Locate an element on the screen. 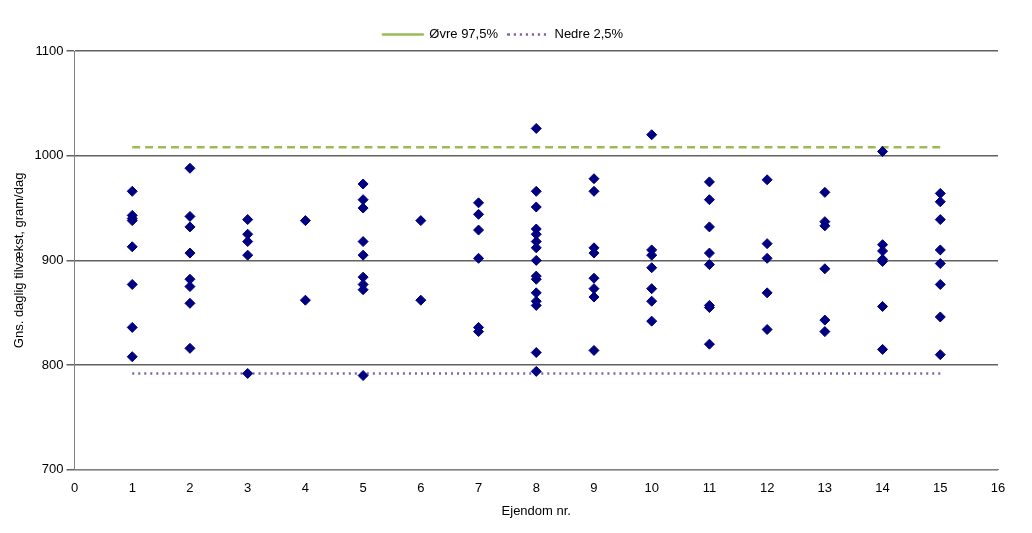 This screenshot has width=1032, height=533. x-tick-label: 9 is located at coordinates (594, 488).